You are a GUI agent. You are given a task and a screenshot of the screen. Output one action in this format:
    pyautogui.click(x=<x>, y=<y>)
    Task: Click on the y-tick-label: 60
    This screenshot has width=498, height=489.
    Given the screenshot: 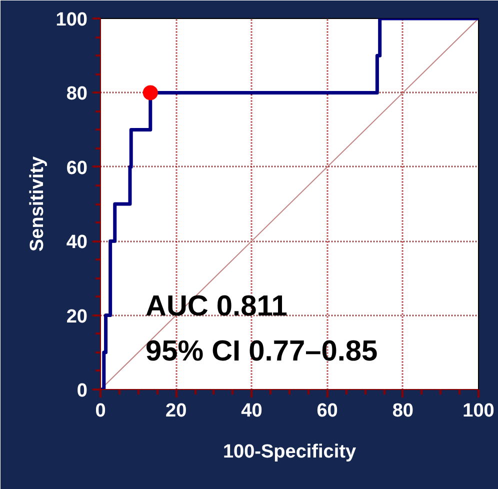 What is the action you would take?
    pyautogui.click(x=77, y=168)
    